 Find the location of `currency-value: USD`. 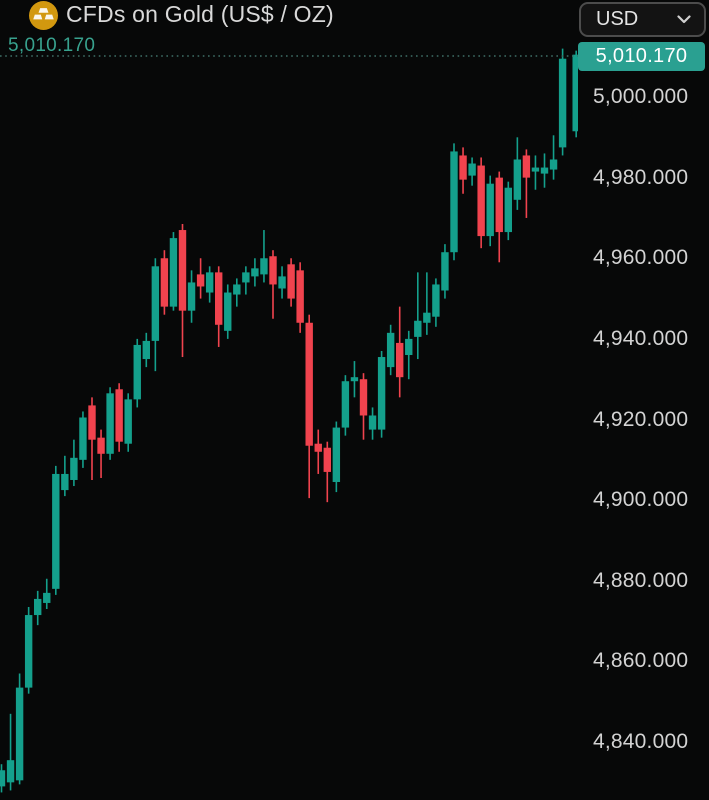

currency-value: USD is located at coordinates (617, 19).